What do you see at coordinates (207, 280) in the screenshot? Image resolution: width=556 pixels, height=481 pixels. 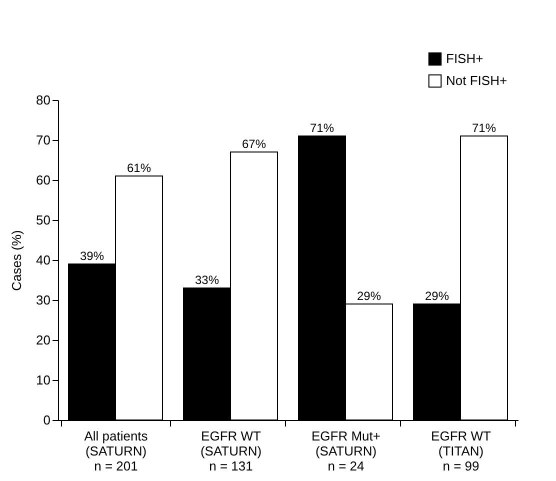 I see `data-label: 33%` at bounding box center [207, 280].